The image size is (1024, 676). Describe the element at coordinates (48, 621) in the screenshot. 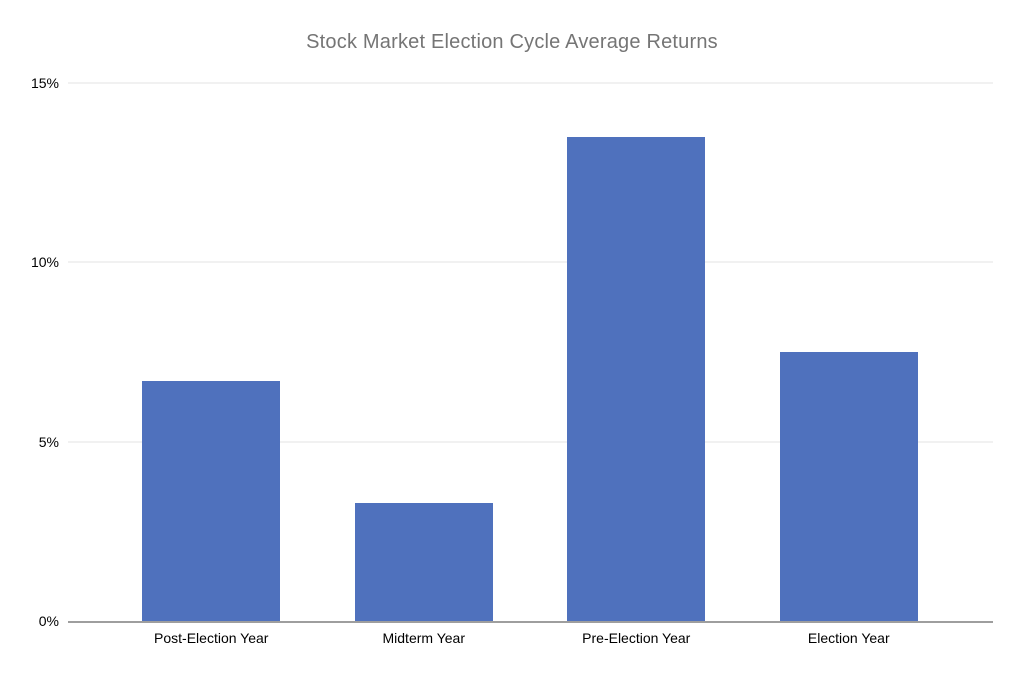

I see `y-tick-label: 0%` at that location.